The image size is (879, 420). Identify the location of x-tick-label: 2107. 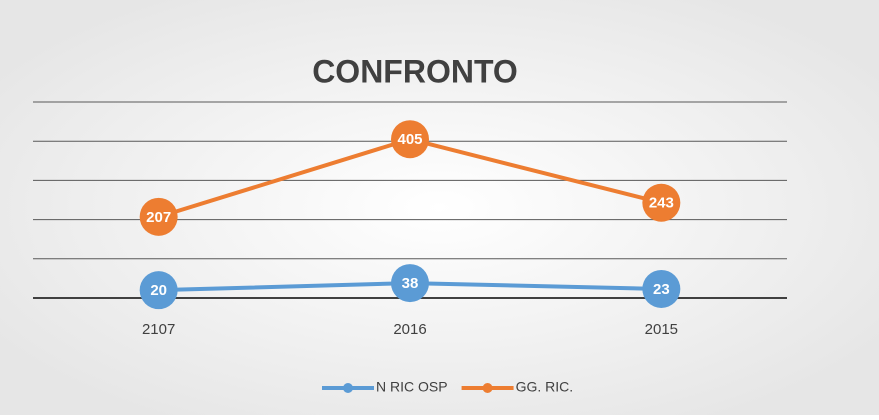
(158, 329).